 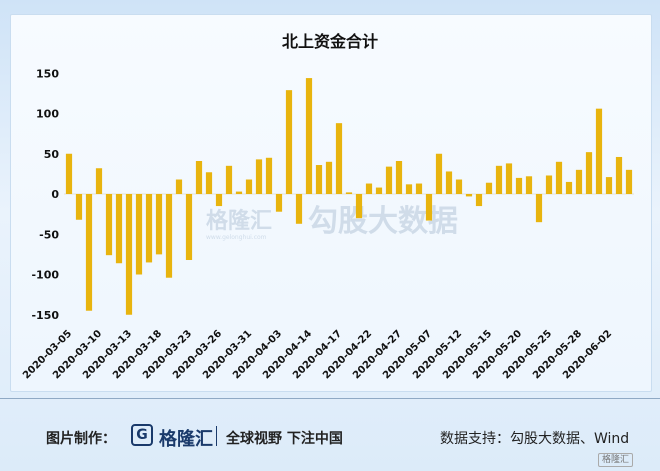 What do you see at coordinates (49, 234) in the screenshot?
I see `y-tick-label: -50` at bounding box center [49, 234].